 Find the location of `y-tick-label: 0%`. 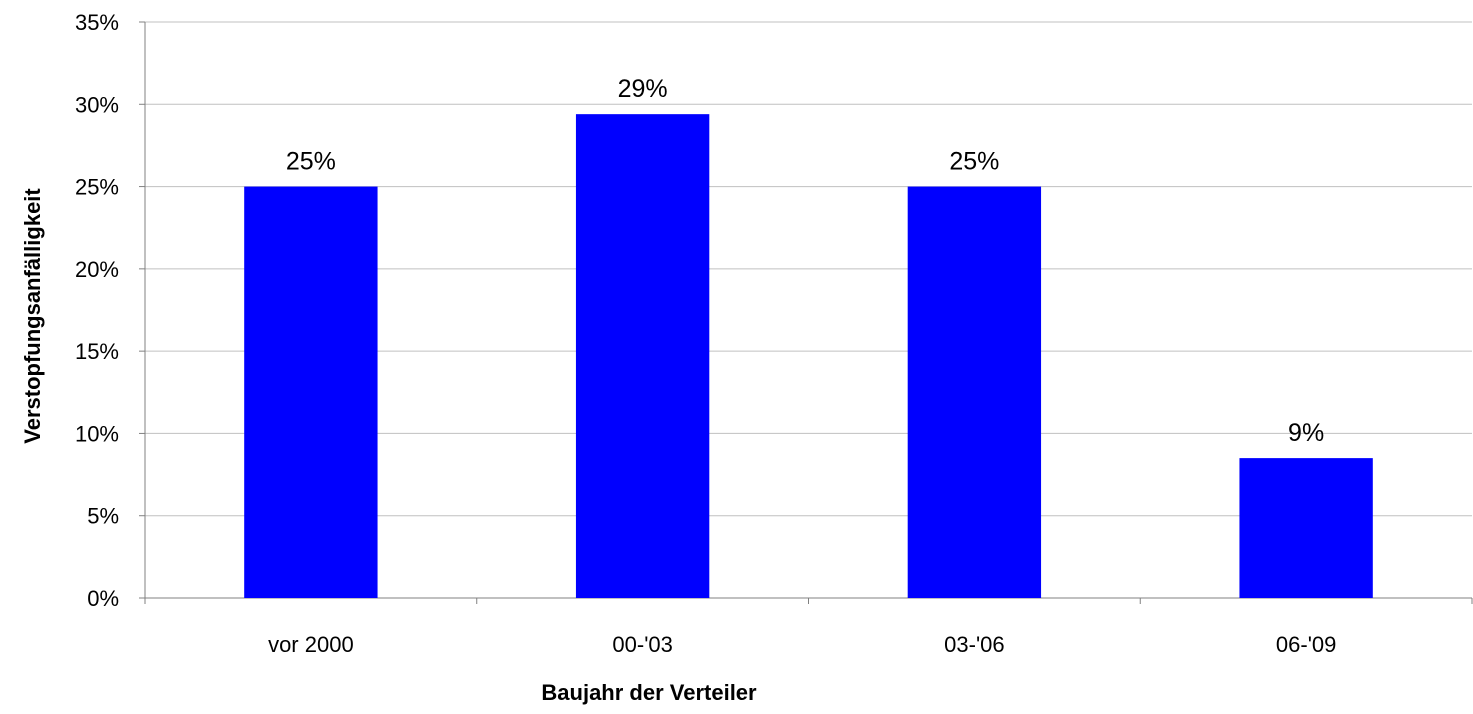

y-tick-label: 0% is located at coordinates (103, 598).